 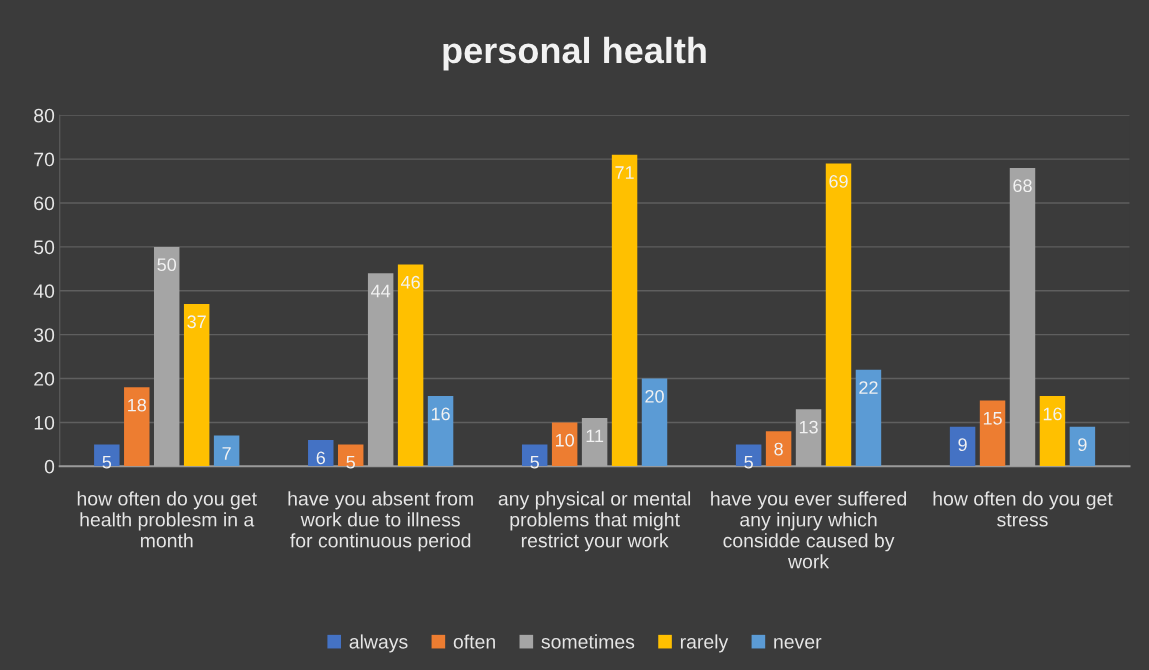 What do you see at coordinates (167, 265) in the screenshot?
I see `data-label: 50` at bounding box center [167, 265].